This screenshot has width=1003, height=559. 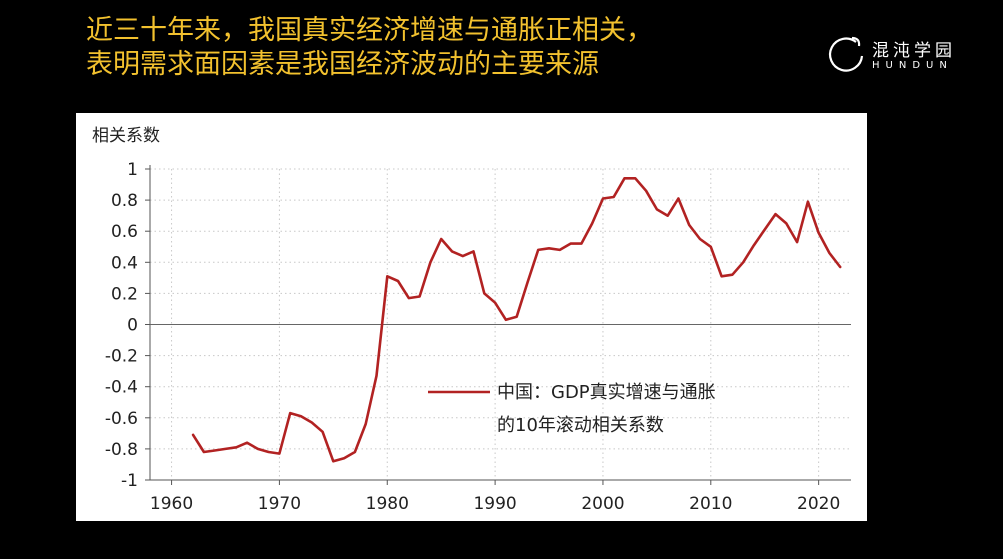 What do you see at coordinates (602, 504) in the screenshot?
I see `x-tick-label: 2000` at bounding box center [602, 504].